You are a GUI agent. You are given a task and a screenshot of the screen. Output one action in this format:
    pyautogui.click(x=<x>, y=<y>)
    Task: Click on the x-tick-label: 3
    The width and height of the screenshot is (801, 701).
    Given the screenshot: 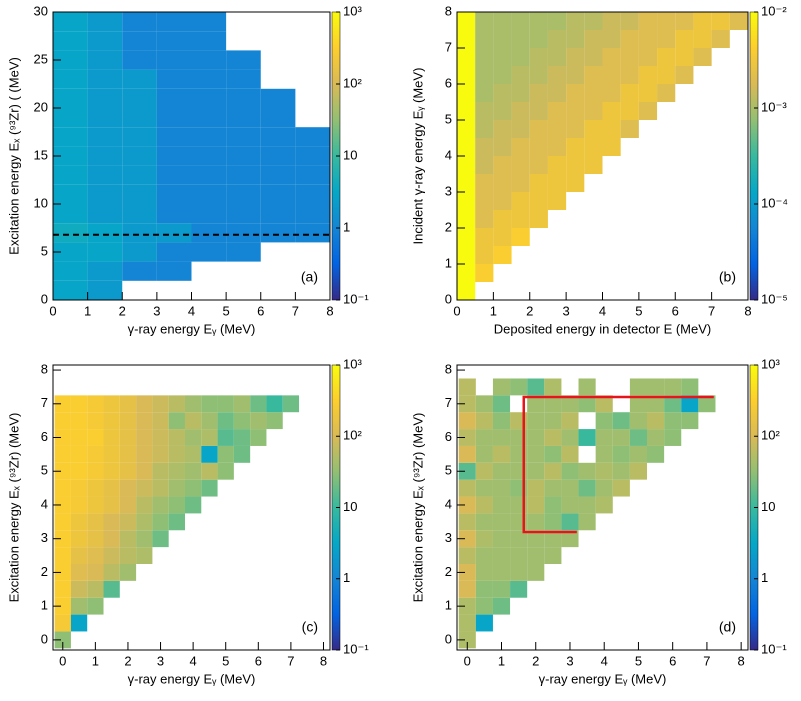 What is the action you would take?
    pyautogui.click(x=160, y=660)
    